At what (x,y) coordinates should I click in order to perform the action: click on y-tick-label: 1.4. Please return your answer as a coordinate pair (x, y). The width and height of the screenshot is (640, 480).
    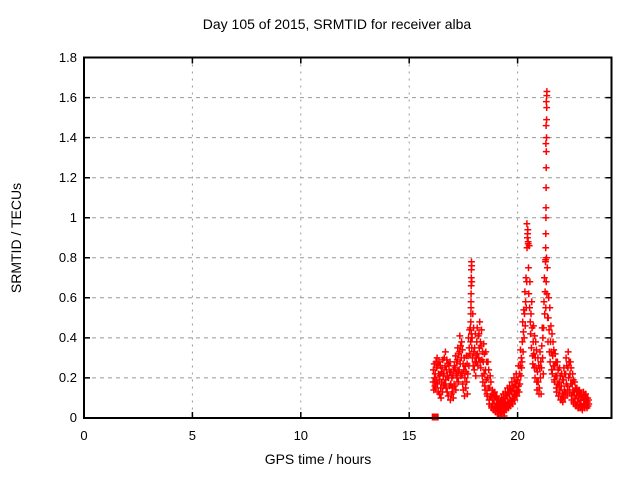
    Looking at the image, I should click on (67, 137).